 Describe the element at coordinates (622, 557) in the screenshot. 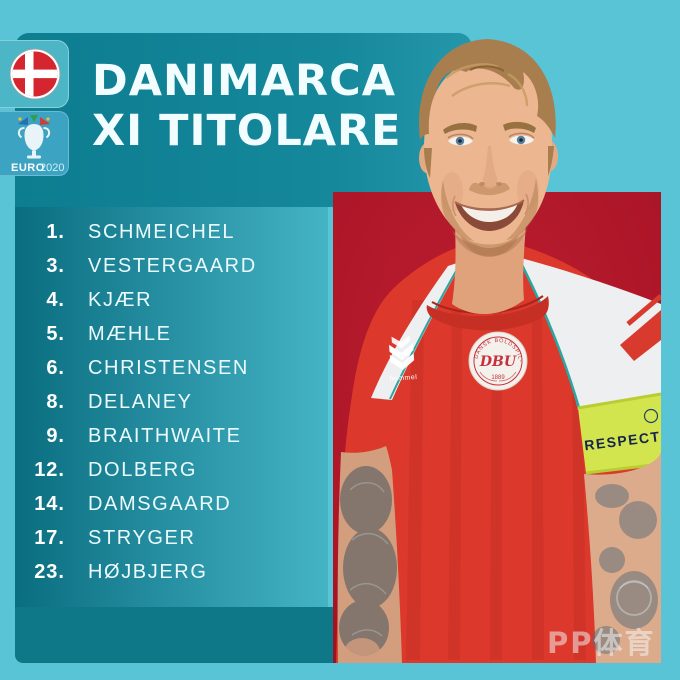

I see `right-tattooed-arm` at that location.